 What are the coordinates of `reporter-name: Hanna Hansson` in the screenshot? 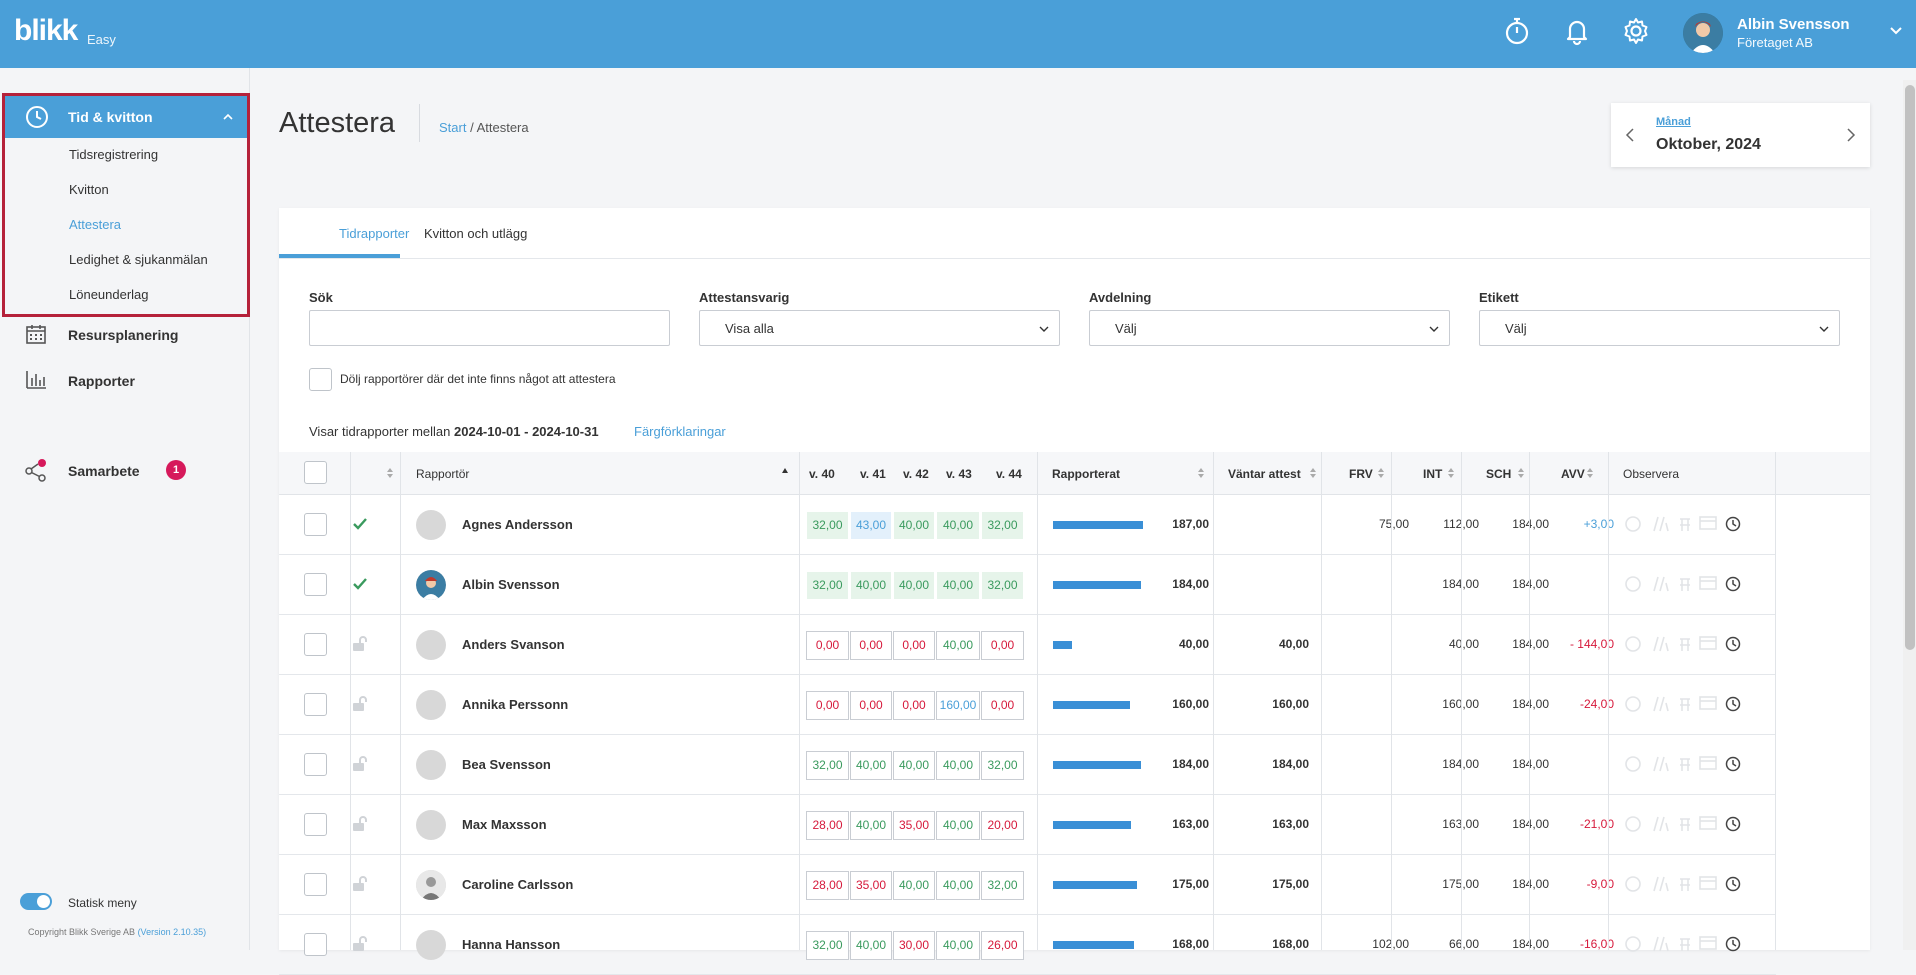 It's located at (511, 944).